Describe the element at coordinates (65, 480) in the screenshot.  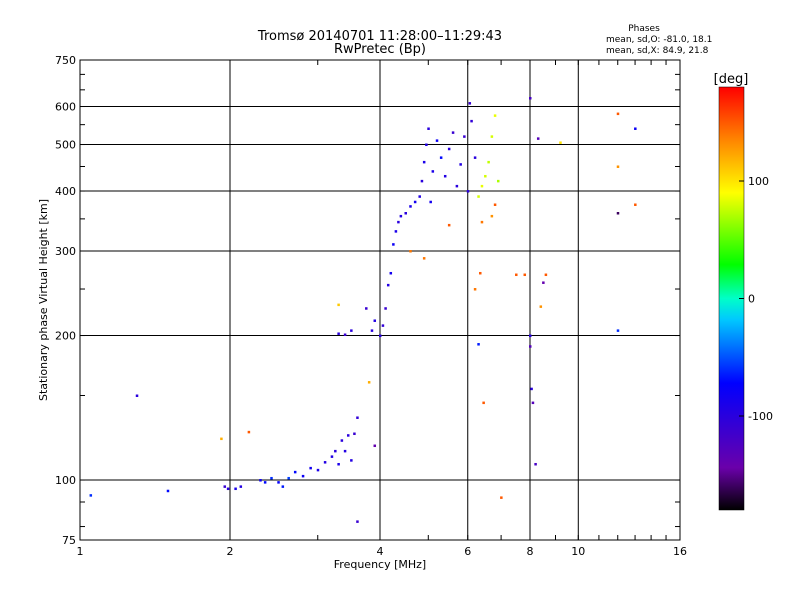
I see `y-tick-label: 100` at that location.